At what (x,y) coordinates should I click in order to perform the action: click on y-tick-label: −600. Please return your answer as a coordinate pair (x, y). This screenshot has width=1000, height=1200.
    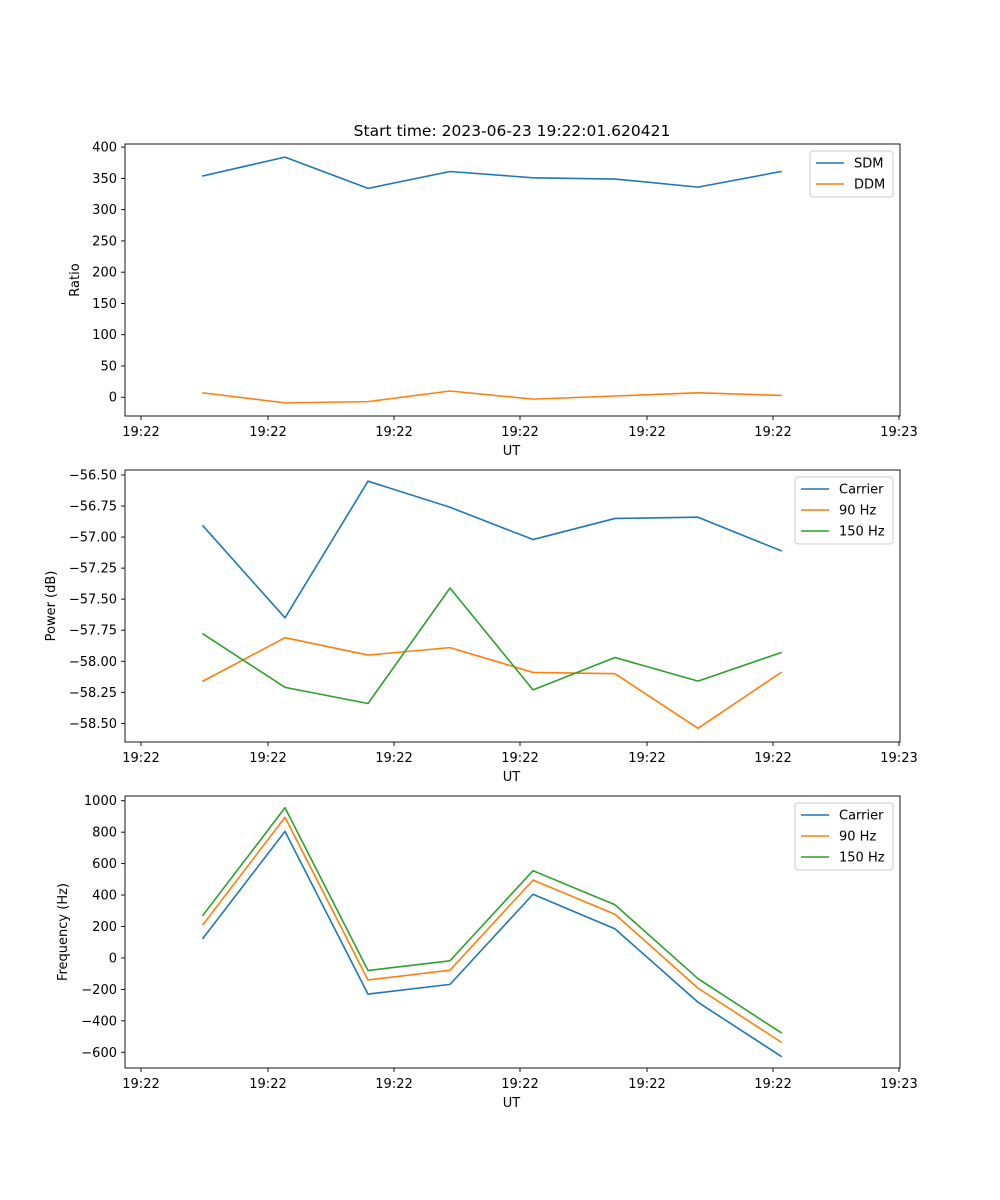
    Looking at the image, I should click on (99, 1053).